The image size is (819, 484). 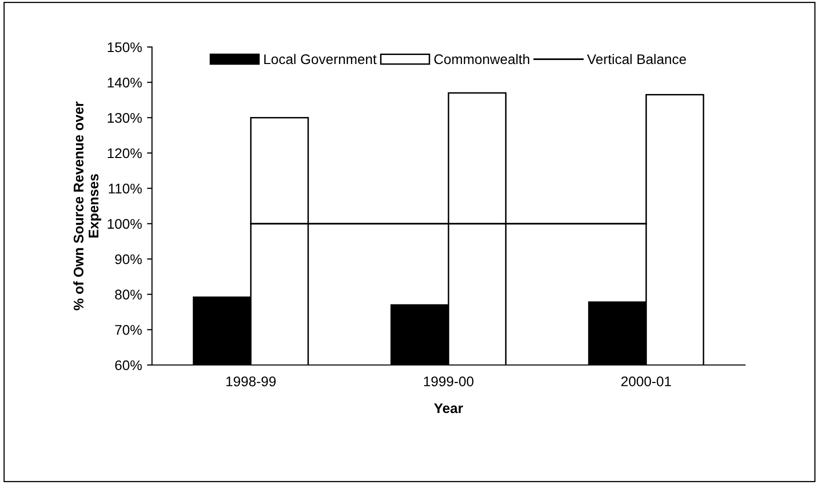 What do you see at coordinates (128, 365) in the screenshot?
I see `y-tick-label: 60%` at bounding box center [128, 365].